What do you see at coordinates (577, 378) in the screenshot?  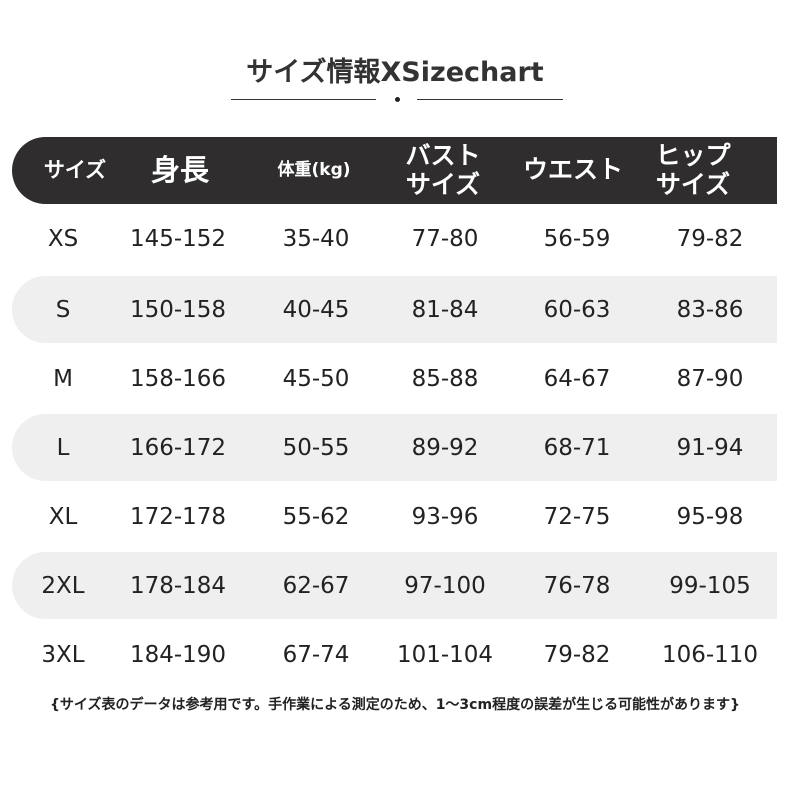 I see `cell-waist: 64-67` at bounding box center [577, 378].